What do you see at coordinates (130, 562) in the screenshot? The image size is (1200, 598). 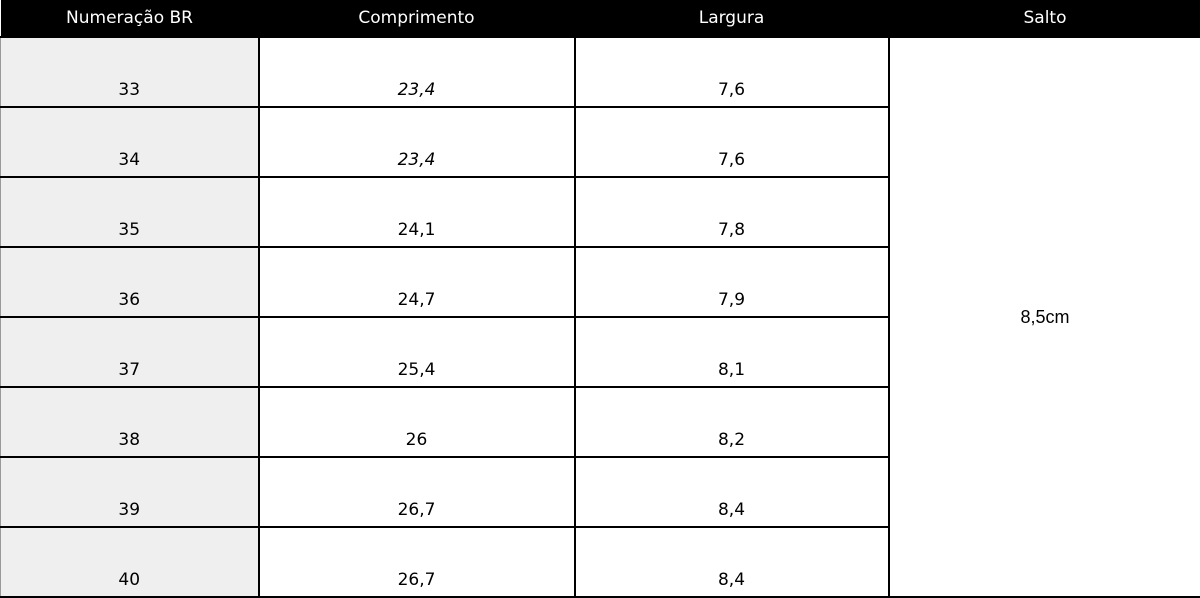 I see `size-cell: 40` at bounding box center [130, 562].